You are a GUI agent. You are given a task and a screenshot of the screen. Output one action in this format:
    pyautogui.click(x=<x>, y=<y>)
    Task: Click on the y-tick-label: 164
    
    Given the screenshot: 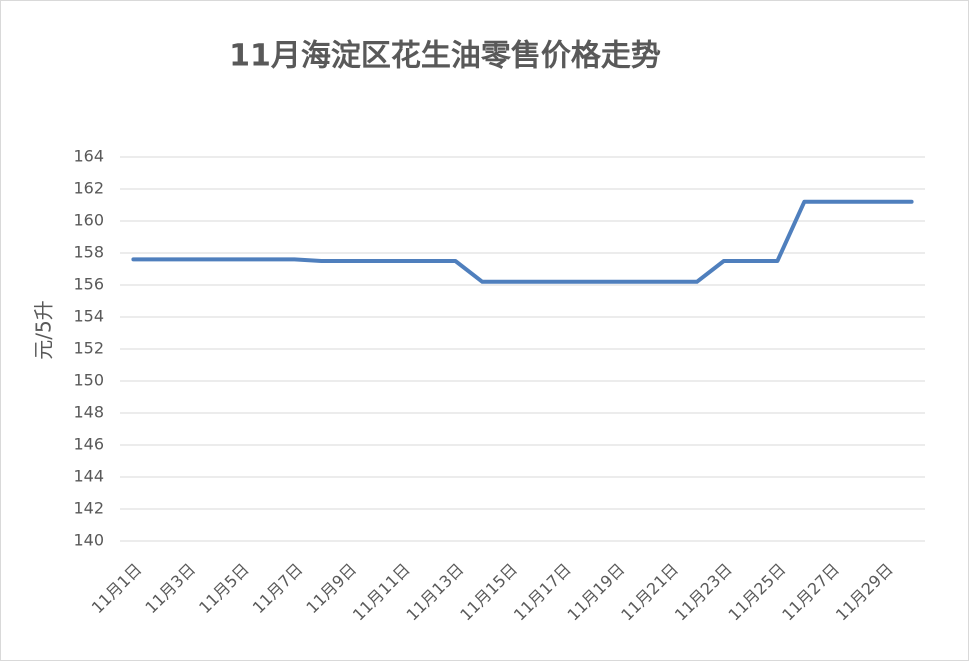 What is the action you would take?
    pyautogui.click(x=88, y=156)
    